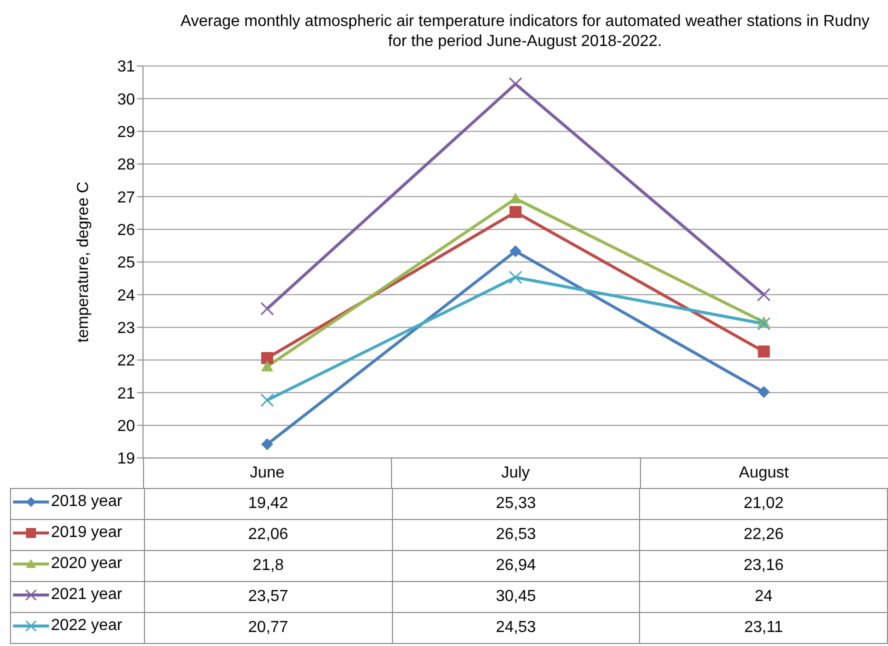 Image resolution: width=888 pixels, height=646 pixels. I want to click on y-tick-label: 27, so click(126, 197).